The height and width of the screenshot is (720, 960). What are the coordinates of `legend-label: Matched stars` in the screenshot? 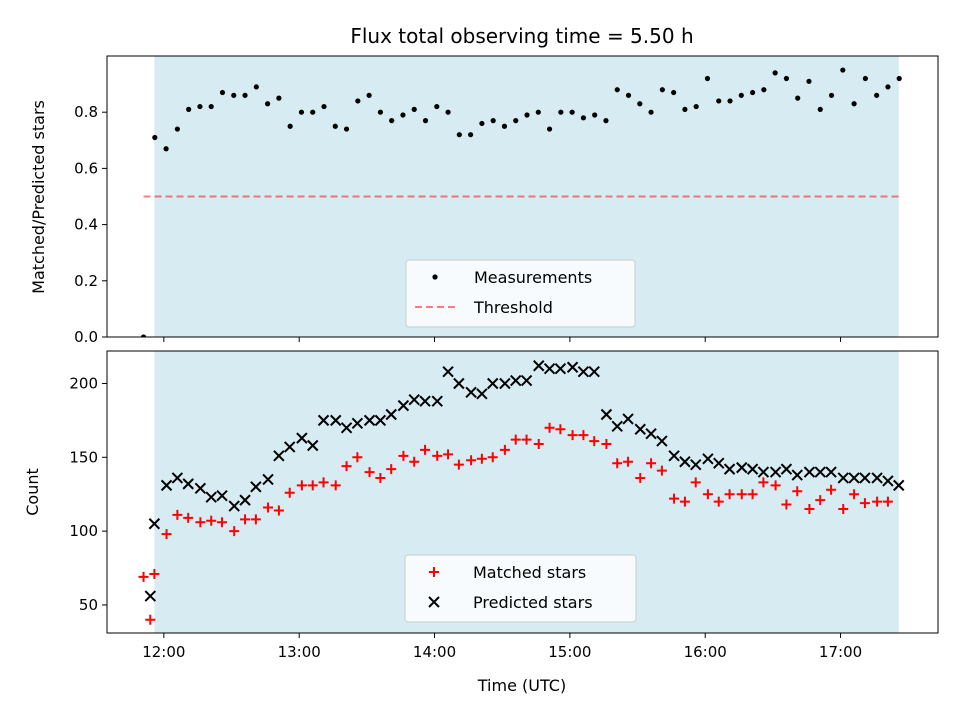 It's located at (529, 572).